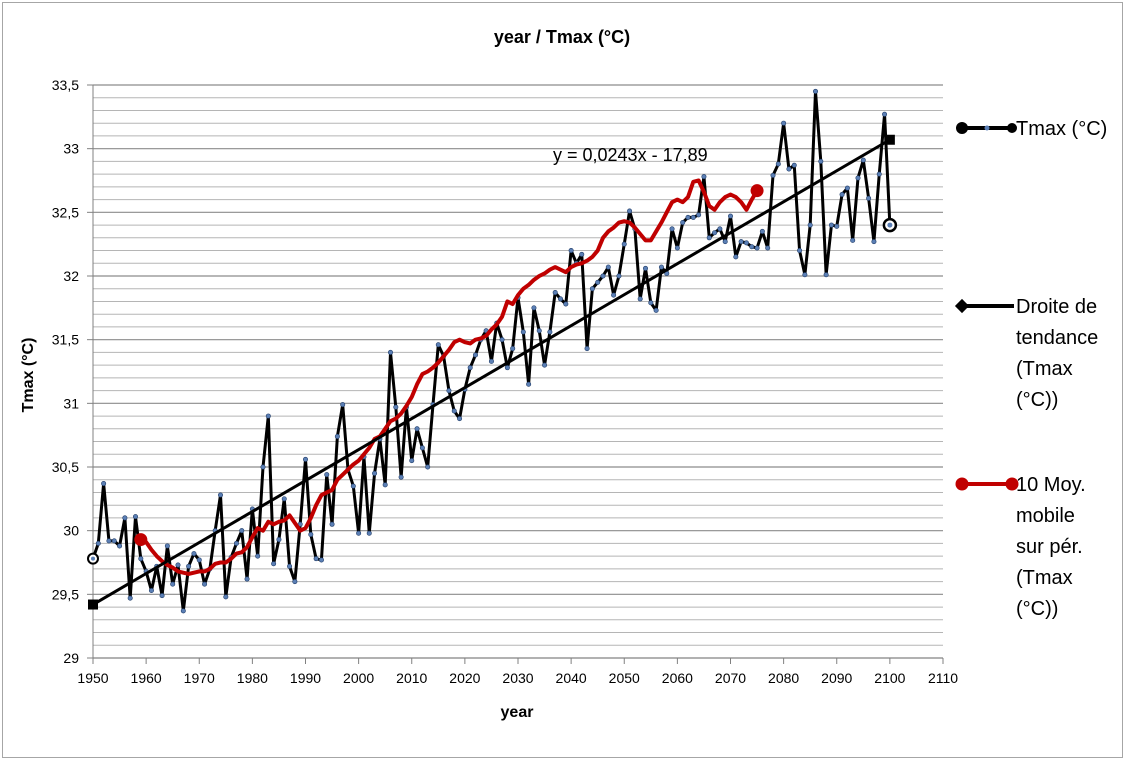 The height and width of the screenshot is (761, 1126). I want to click on y-tick-label: 32,5, so click(65, 212).